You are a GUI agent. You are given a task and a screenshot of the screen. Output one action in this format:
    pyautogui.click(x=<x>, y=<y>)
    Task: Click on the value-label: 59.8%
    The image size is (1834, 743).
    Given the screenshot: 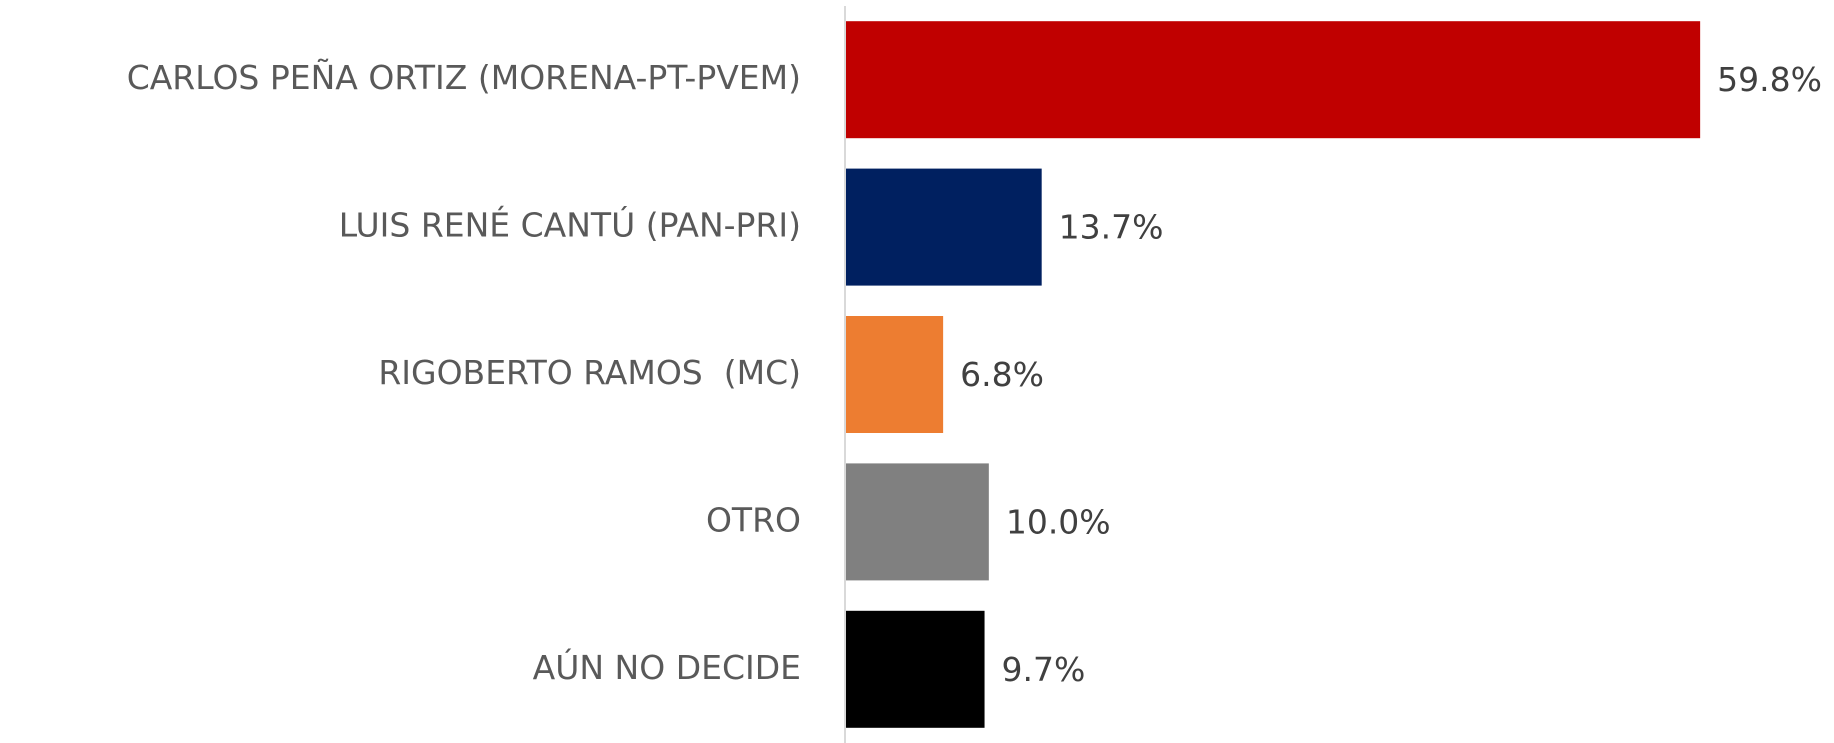 What is the action you would take?
    pyautogui.click(x=1769, y=79)
    